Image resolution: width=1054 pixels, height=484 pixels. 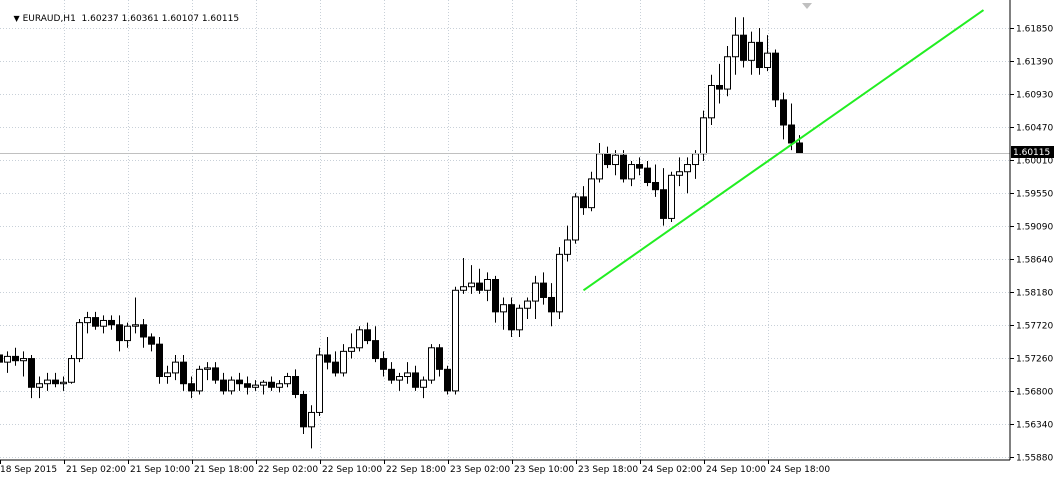 I want to click on y-tick-label: 1.61390, so click(x=1034, y=63).